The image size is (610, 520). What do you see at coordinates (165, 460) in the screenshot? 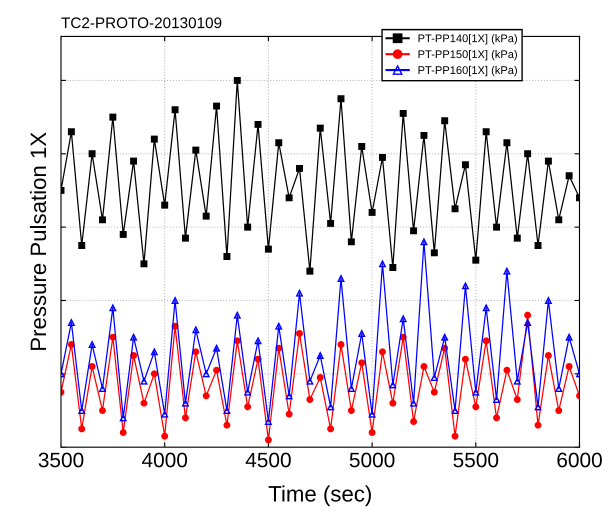
I see `x-tick-label: 4000` at bounding box center [165, 460].